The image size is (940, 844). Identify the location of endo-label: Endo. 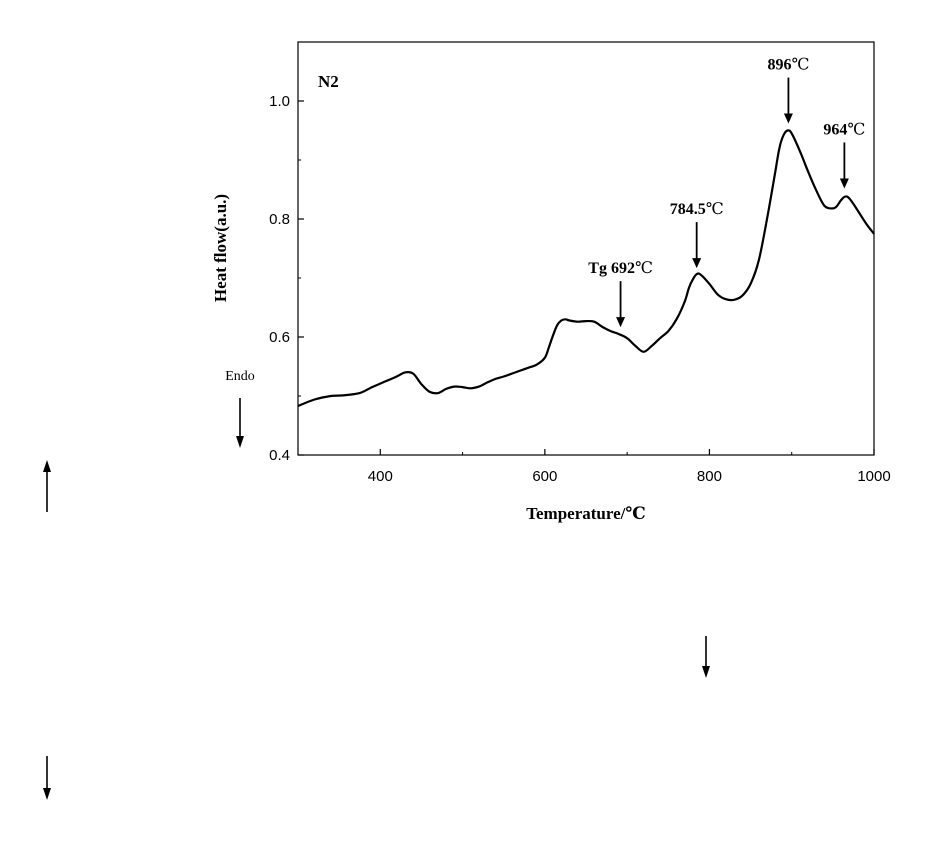
(240, 376).